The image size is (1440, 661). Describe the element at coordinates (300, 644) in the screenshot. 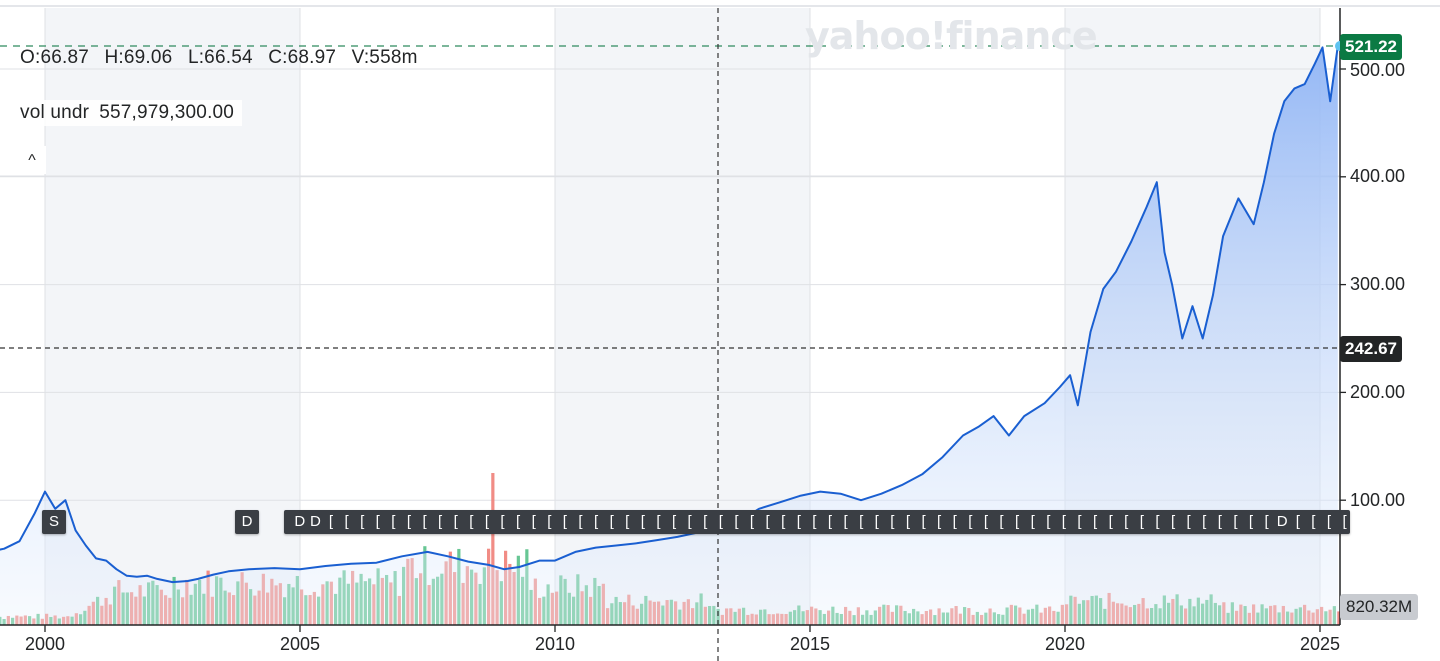

I see `x-tick-2005: 2005` at that location.